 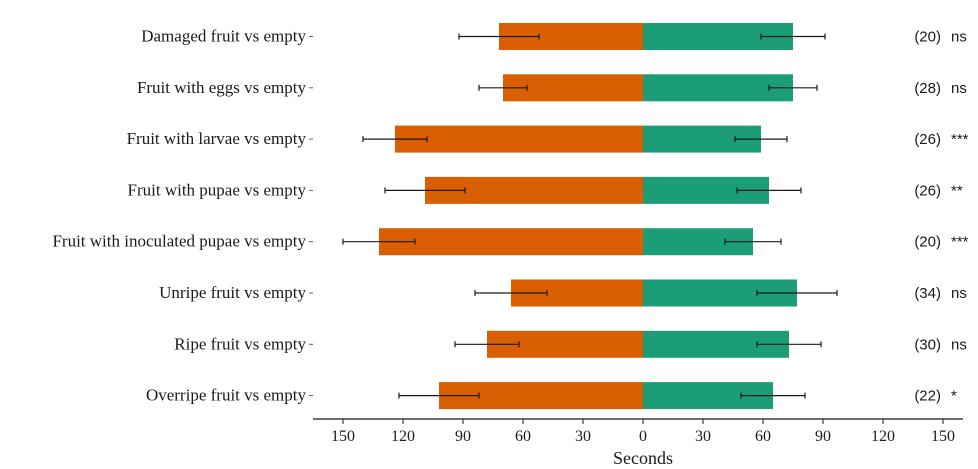 What do you see at coordinates (222, 87) in the screenshot?
I see `category-label: Fruit with eggs vs empty` at bounding box center [222, 87].